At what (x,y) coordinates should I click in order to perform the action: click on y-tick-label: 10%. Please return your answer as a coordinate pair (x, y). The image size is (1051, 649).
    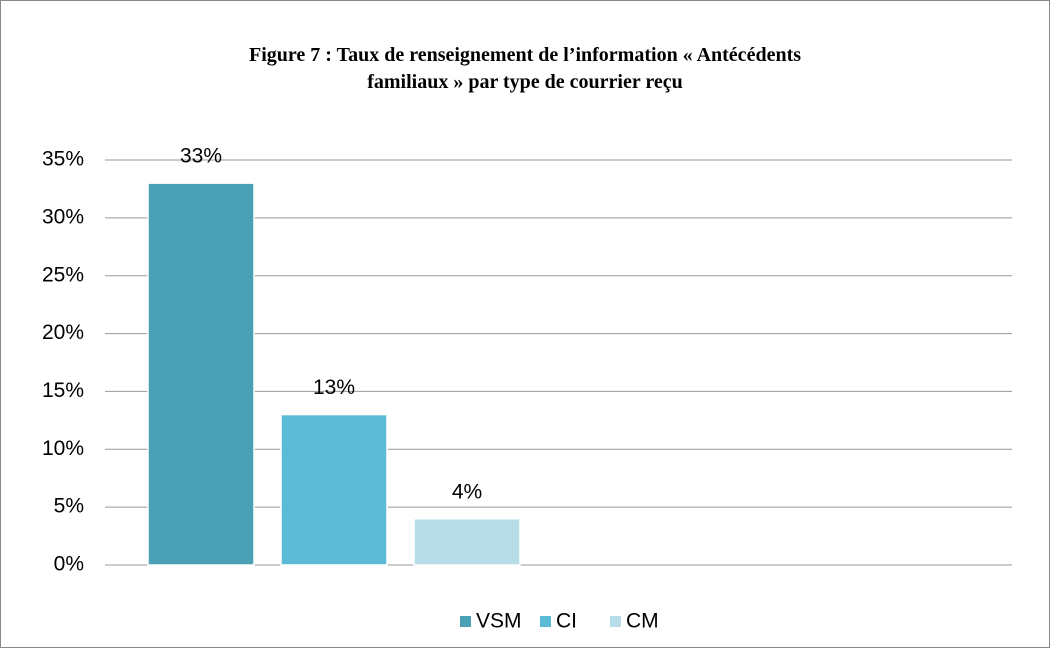
    Looking at the image, I should click on (63, 448).